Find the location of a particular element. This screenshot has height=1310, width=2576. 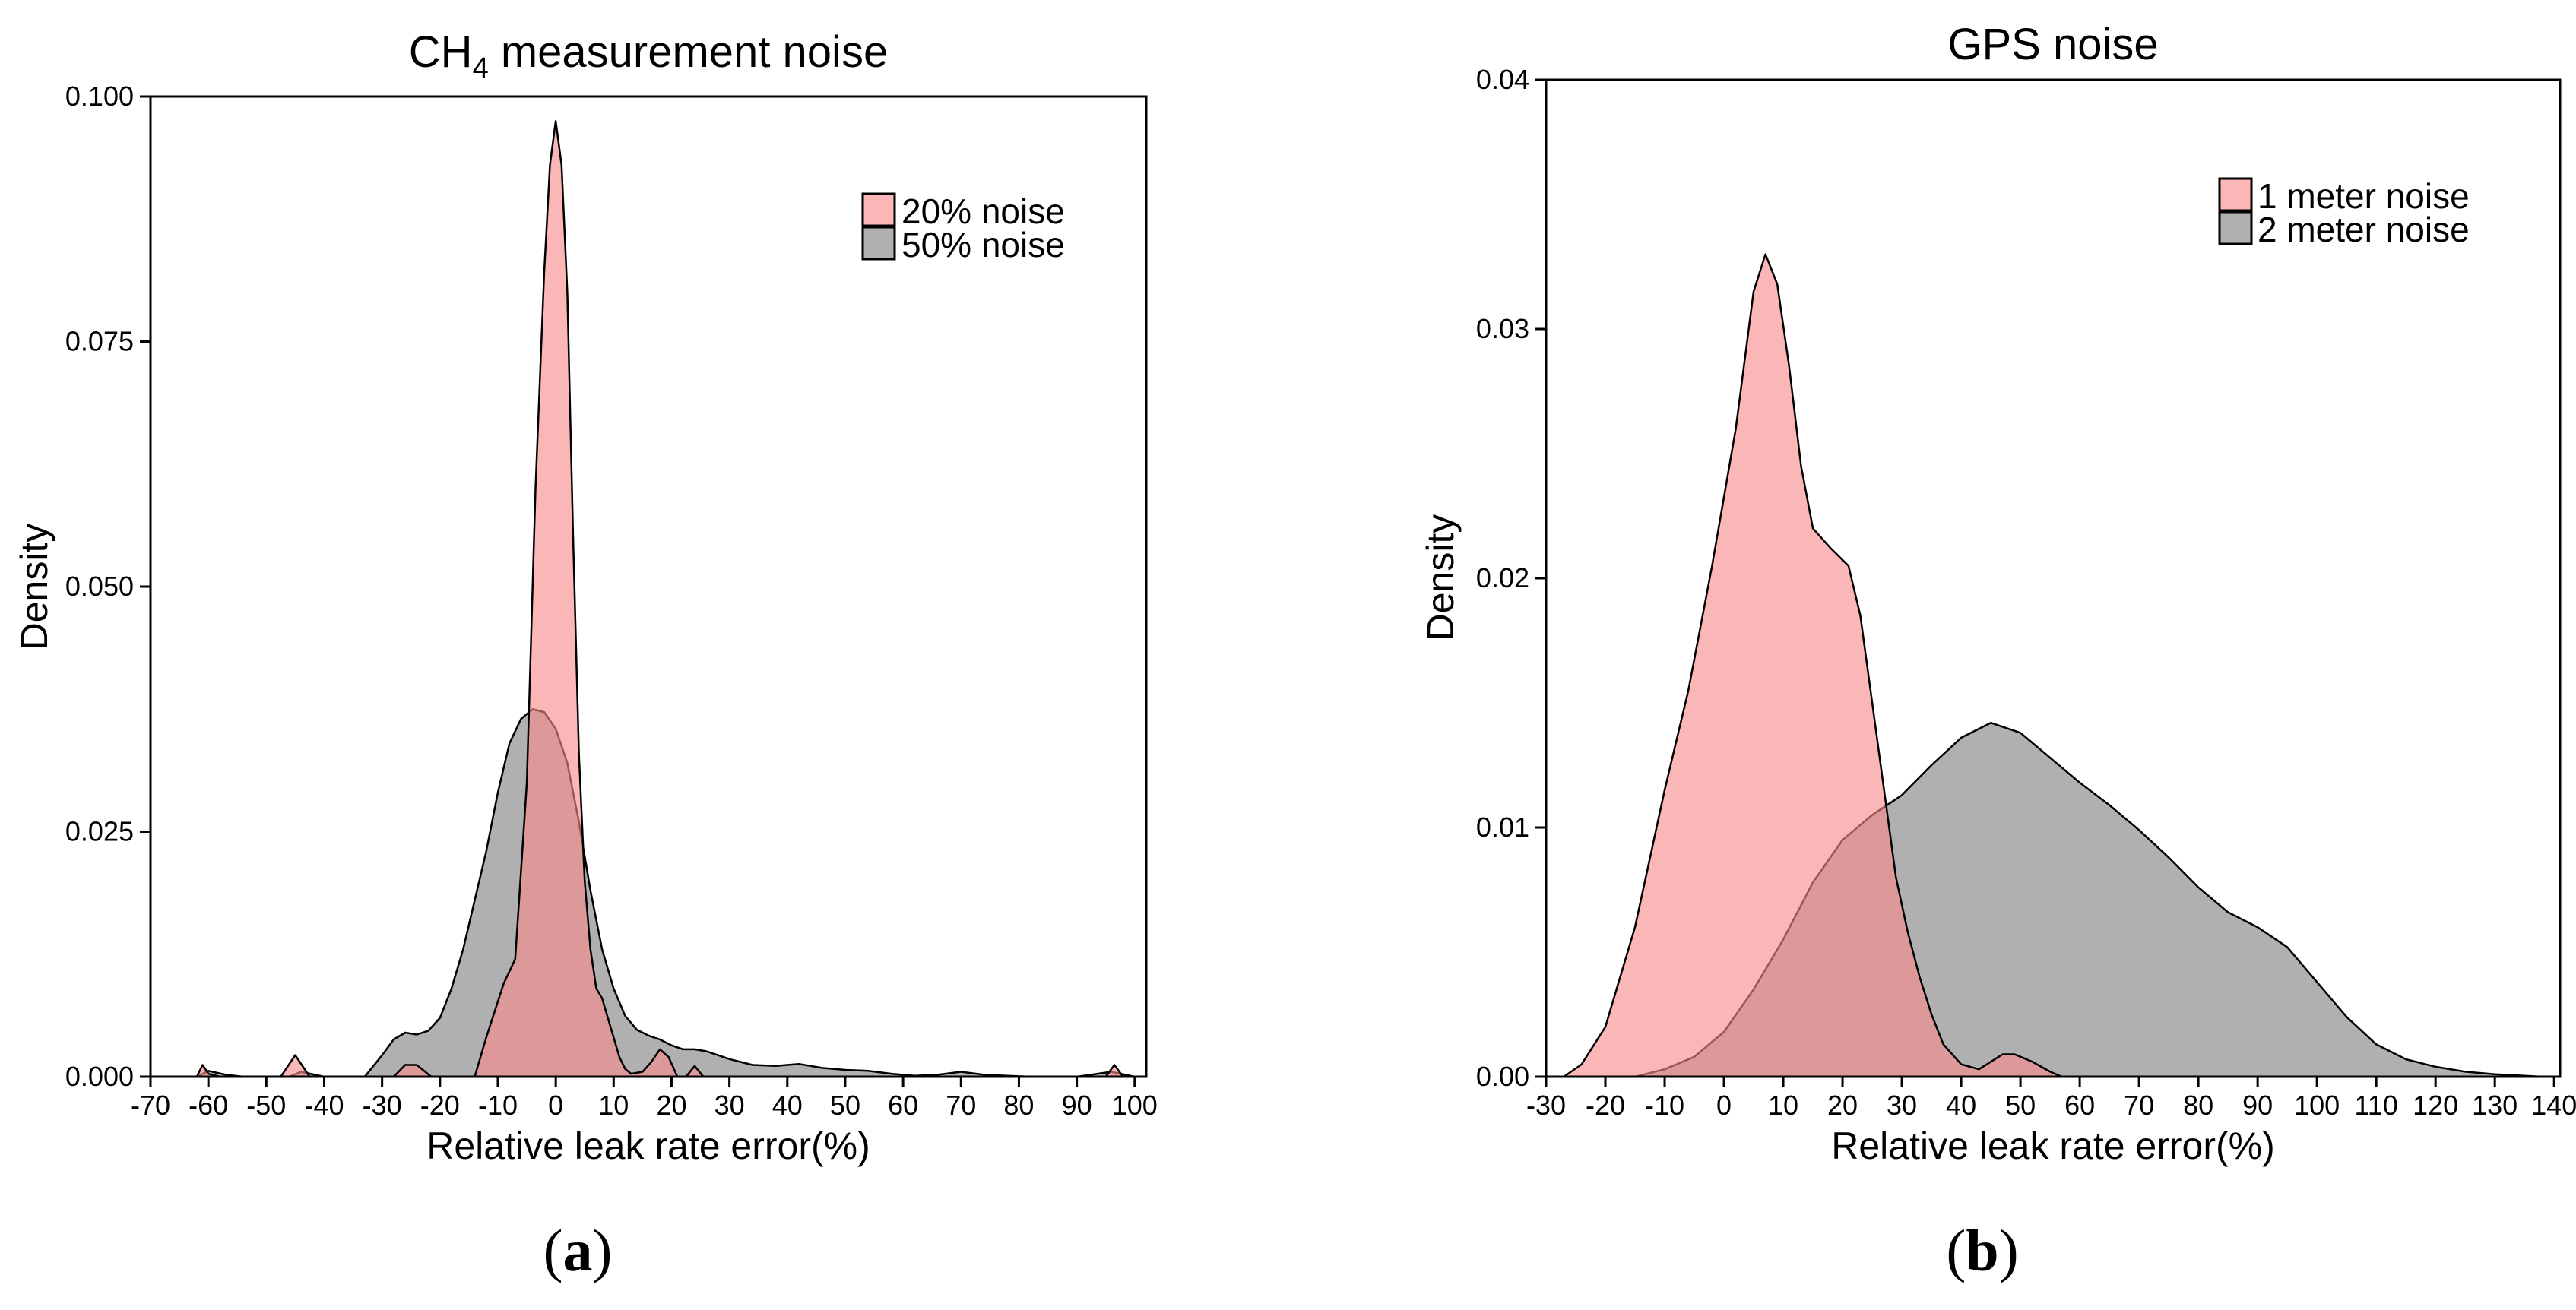

x-tick-label: 120 is located at coordinates (2435, 1105).